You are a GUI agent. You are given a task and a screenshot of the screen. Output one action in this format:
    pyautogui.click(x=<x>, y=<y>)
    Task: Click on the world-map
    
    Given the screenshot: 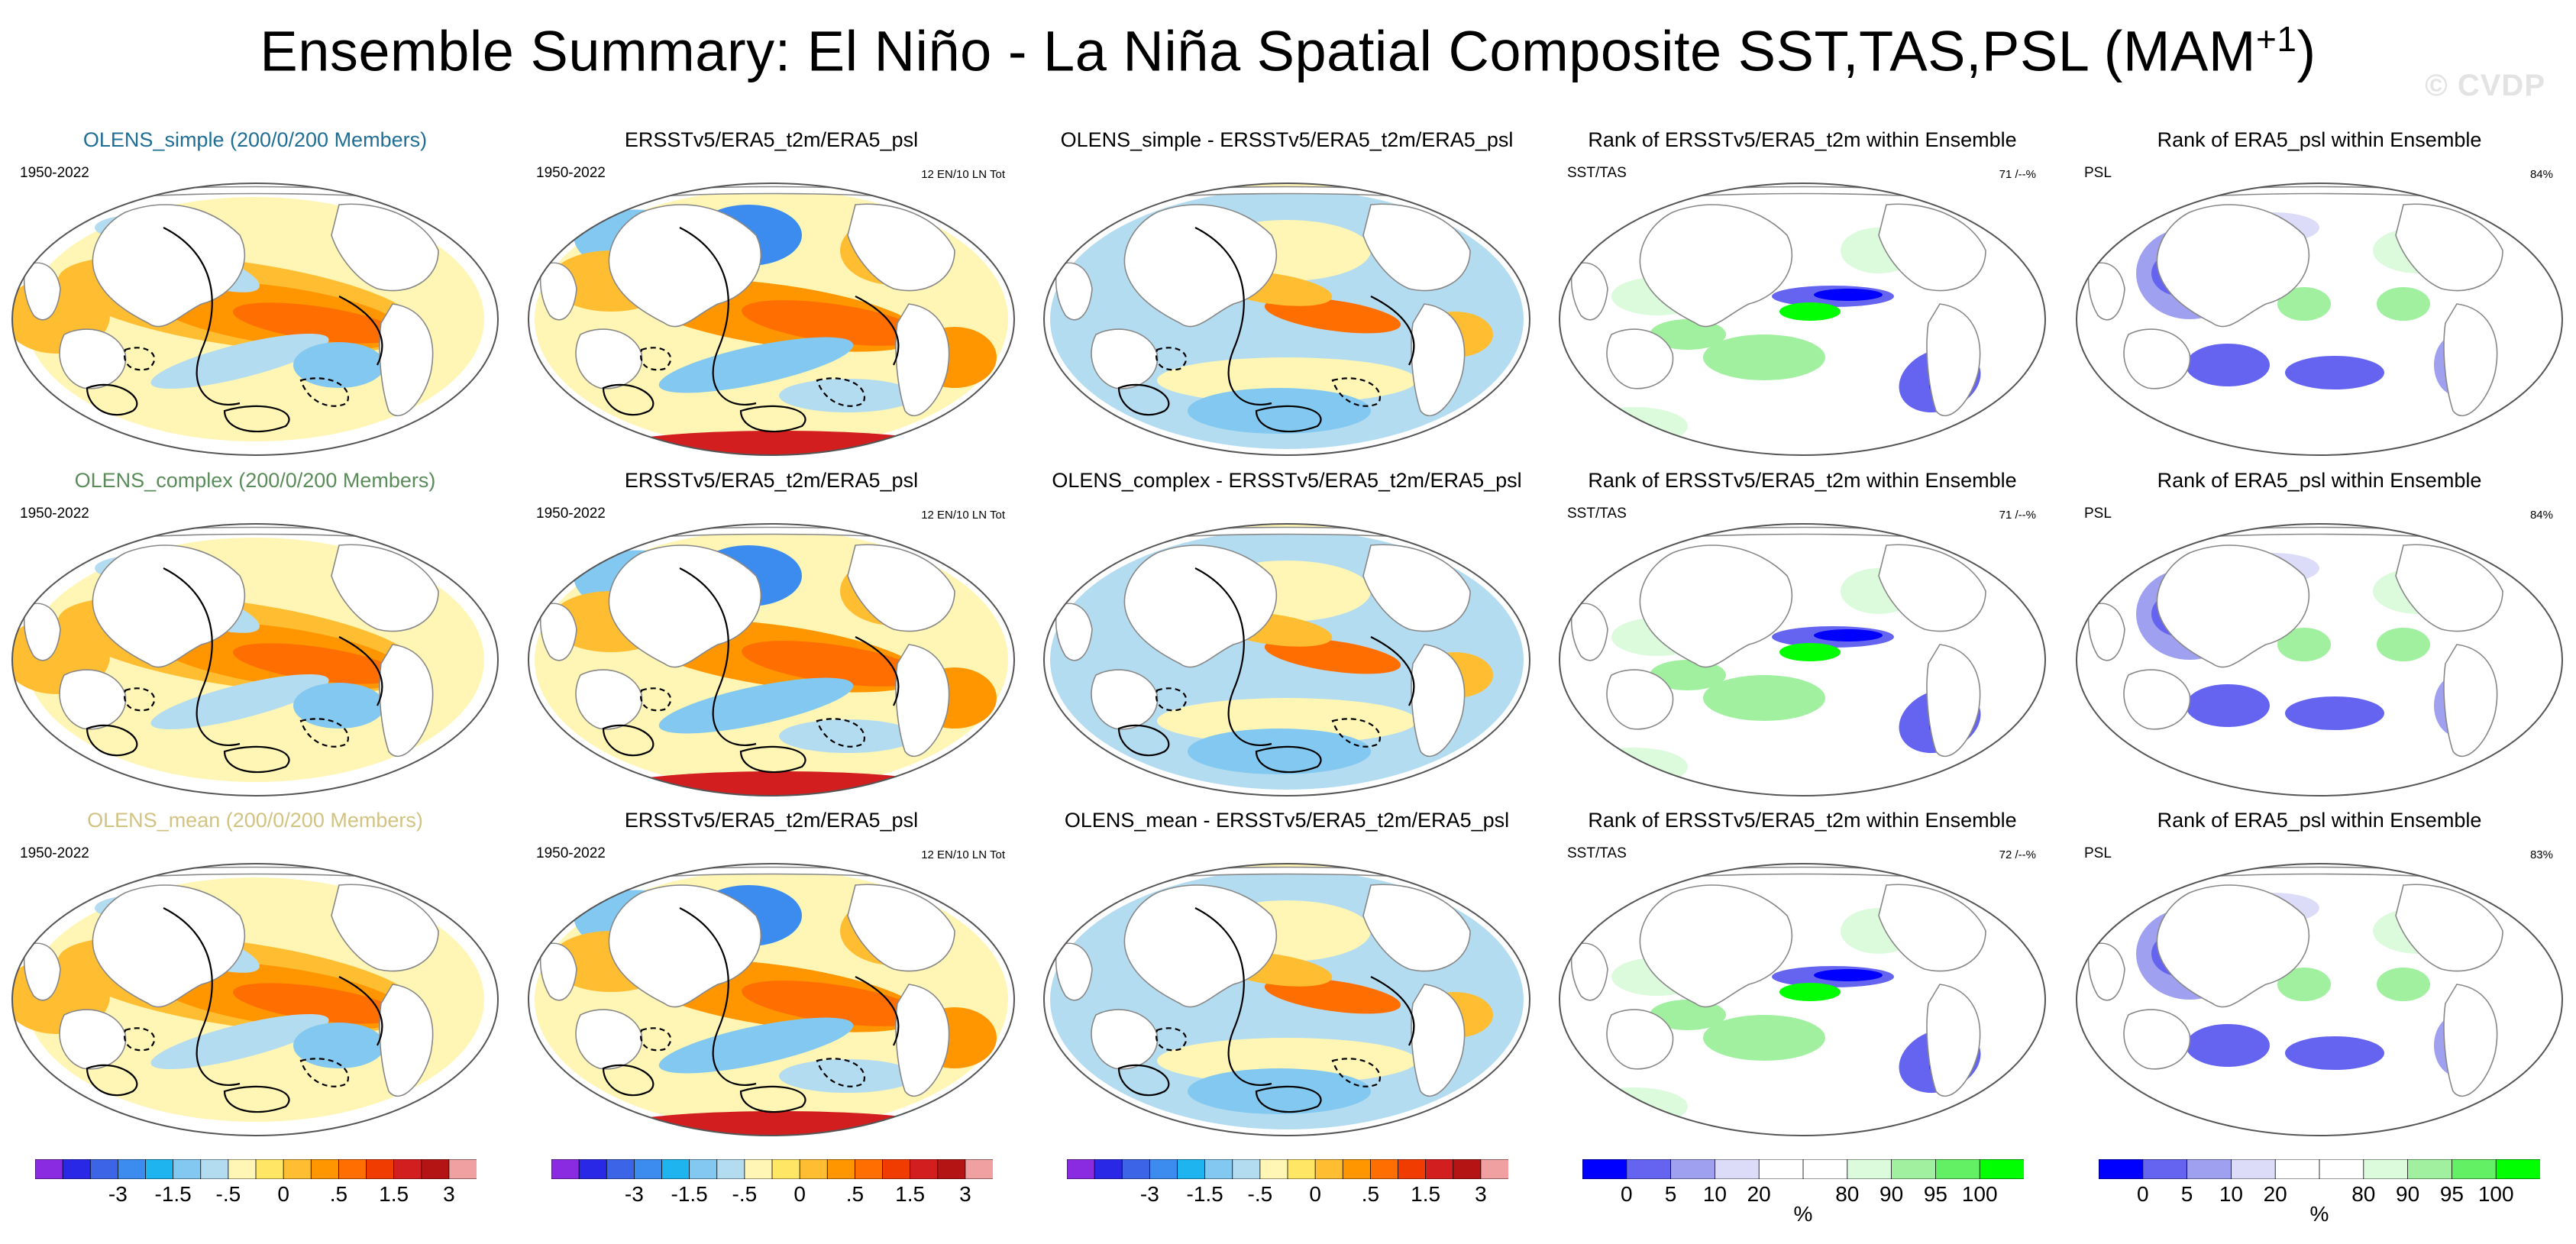 What is the action you would take?
    pyautogui.click(x=1802, y=319)
    